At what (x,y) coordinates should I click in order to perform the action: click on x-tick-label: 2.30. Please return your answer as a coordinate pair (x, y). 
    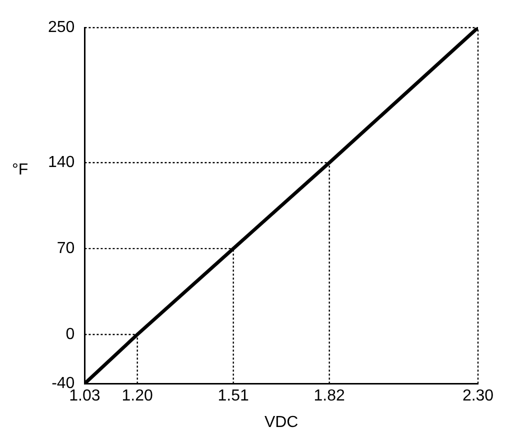
    Looking at the image, I should click on (478, 396).